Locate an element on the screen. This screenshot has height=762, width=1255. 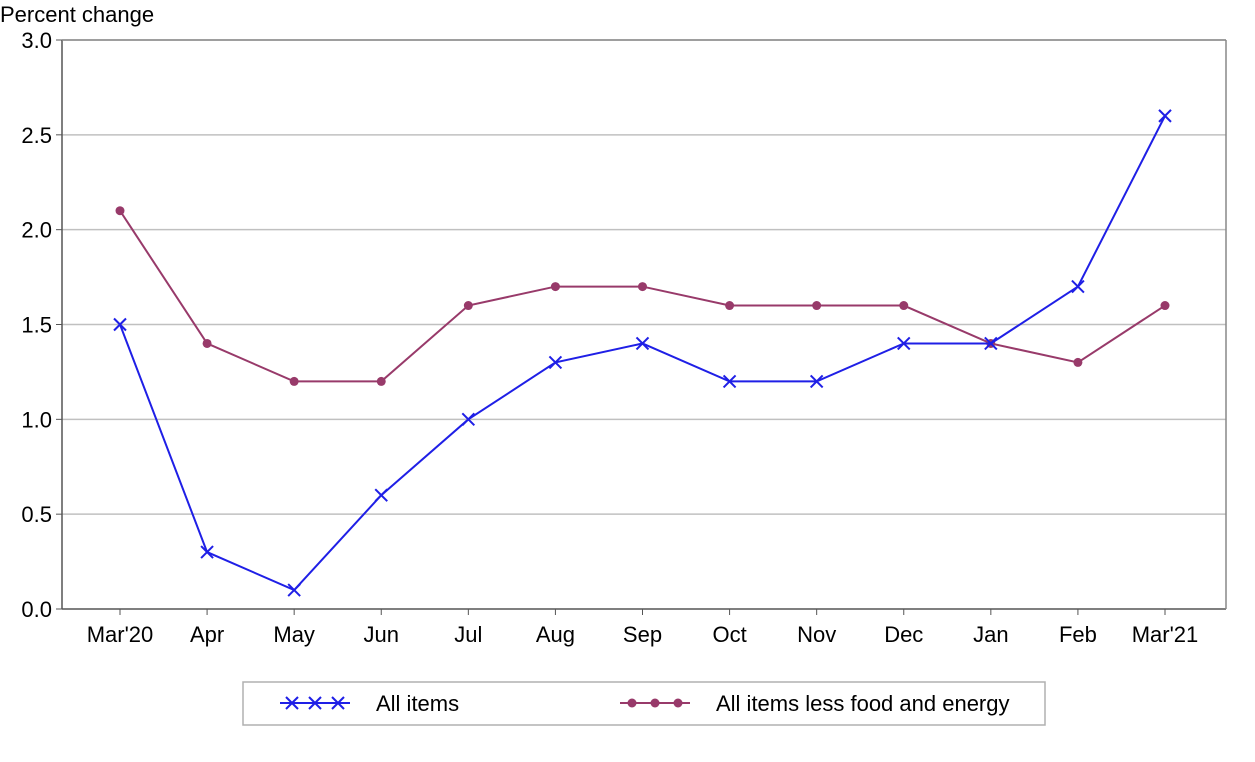
legend: All items All items less food and energy is located at coordinates (644, 703).